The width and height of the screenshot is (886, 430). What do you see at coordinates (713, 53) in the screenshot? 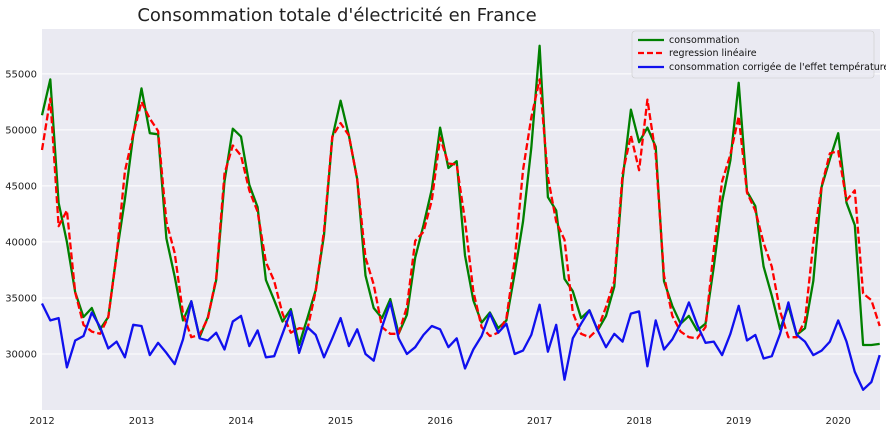
I see `legend-label-regression: regression linéaire` at bounding box center [713, 53].